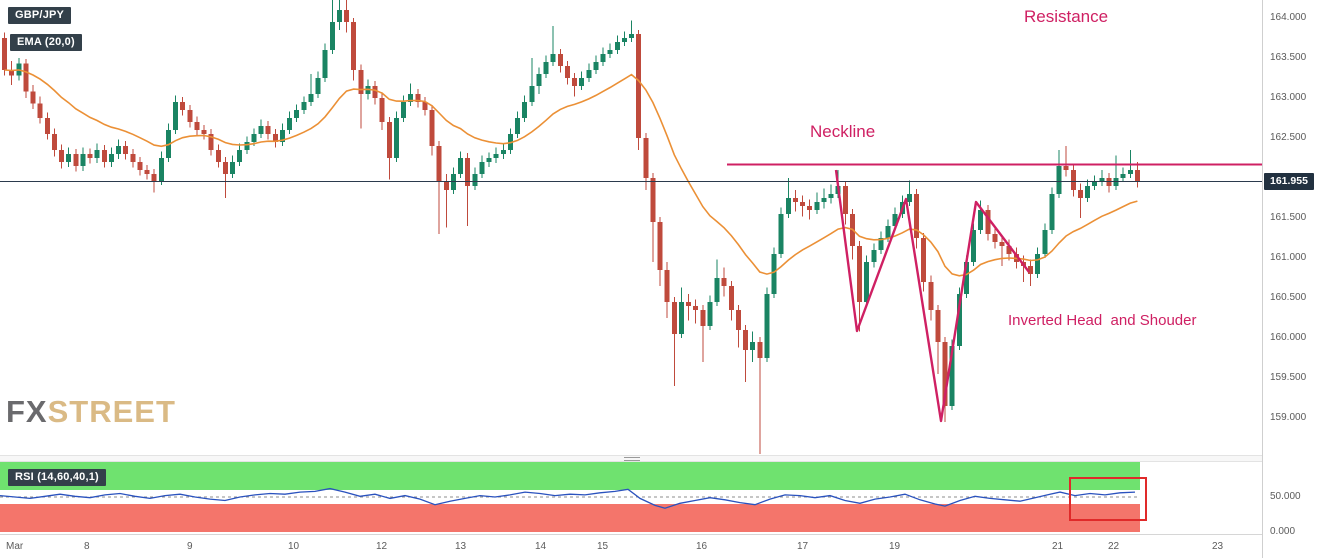  Describe the element at coordinates (1289, 181) in the screenshot. I see `current-price-badge: 161.955` at that location.